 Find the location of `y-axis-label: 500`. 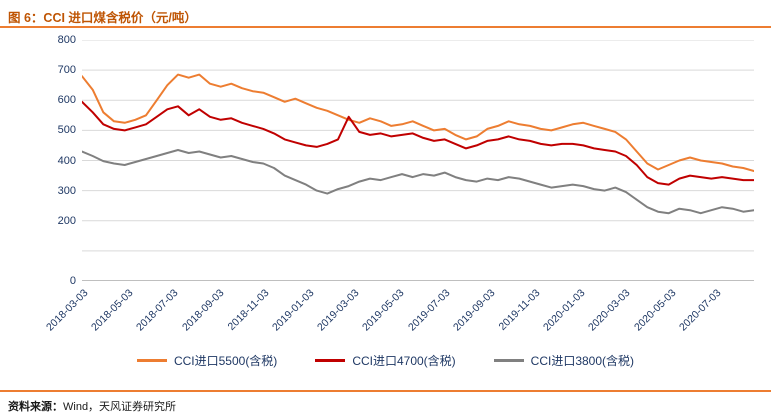

y-axis-label: 500 is located at coordinates (66, 130).